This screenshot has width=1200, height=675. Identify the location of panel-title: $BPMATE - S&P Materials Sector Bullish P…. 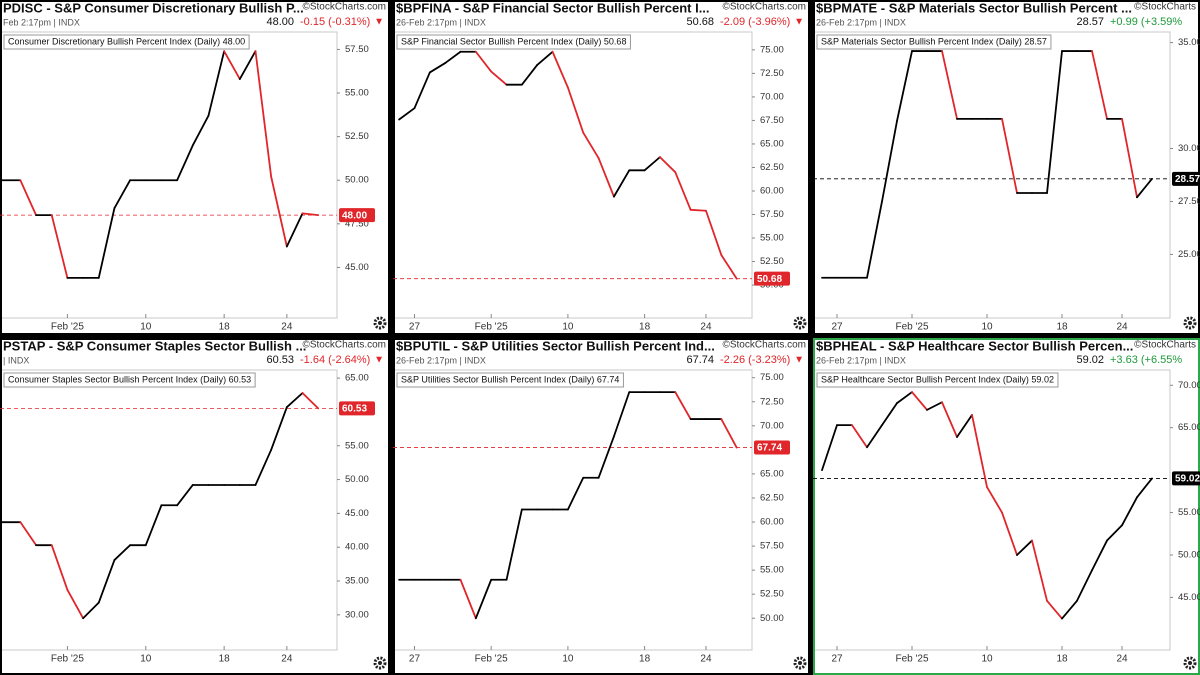
(974, 7).